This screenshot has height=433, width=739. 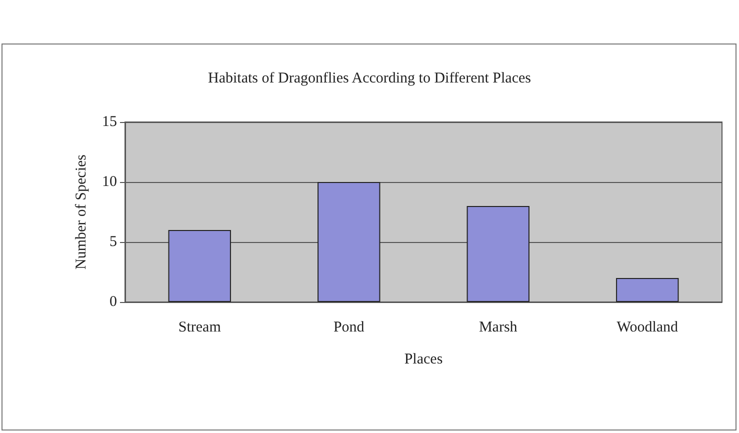 What do you see at coordinates (200, 328) in the screenshot?
I see `x-tick-label: Stream` at bounding box center [200, 328].